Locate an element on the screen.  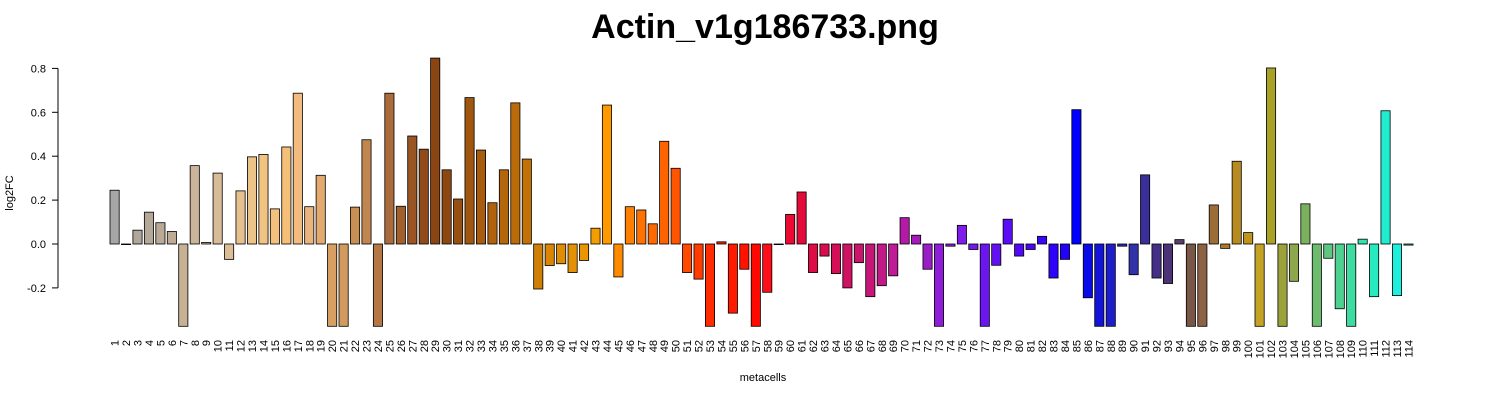
x-tick-label: 103 is located at coordinates (1284, 349).